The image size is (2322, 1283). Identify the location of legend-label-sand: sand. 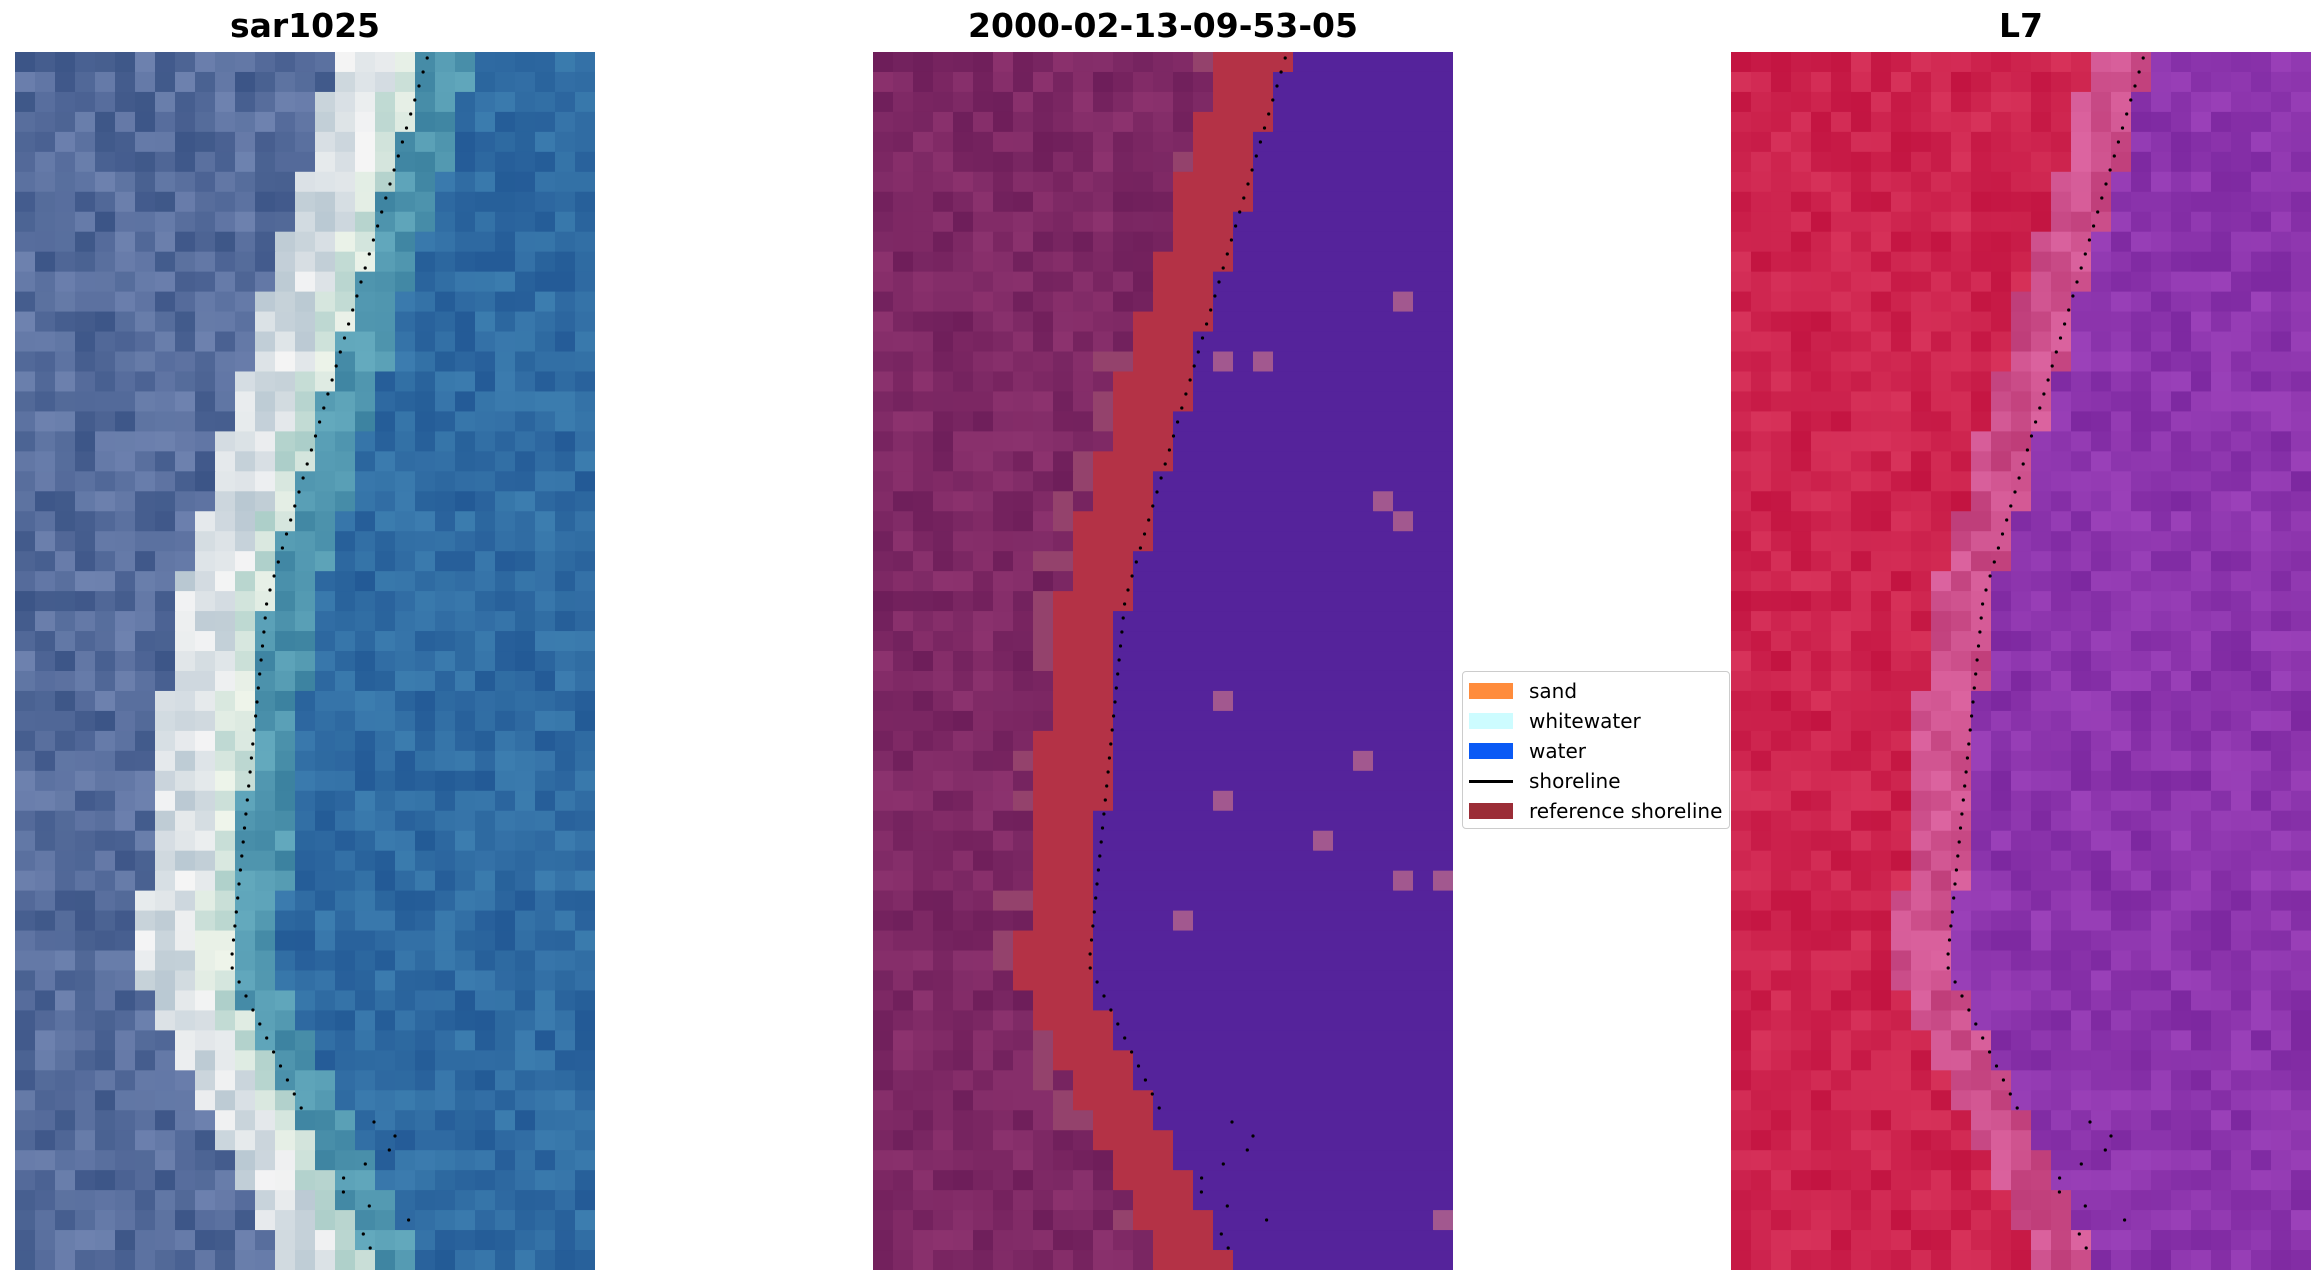
(1553, 691).